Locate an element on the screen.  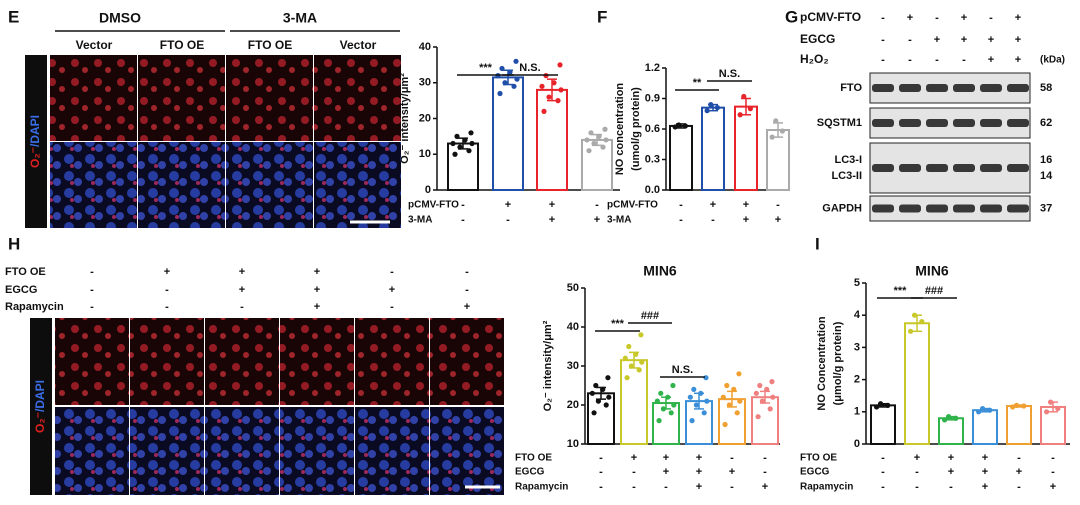
y-tick-label: 4 is located at coordinates (857, 315).